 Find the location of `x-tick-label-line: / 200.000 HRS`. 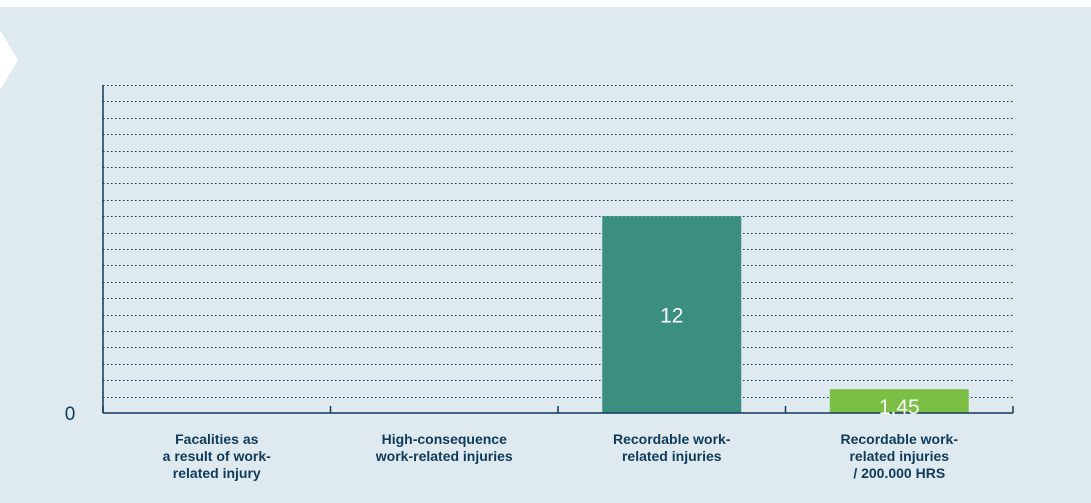

x-tick-label-line: / 200.000 HRS is located at coordinates (899, 473).